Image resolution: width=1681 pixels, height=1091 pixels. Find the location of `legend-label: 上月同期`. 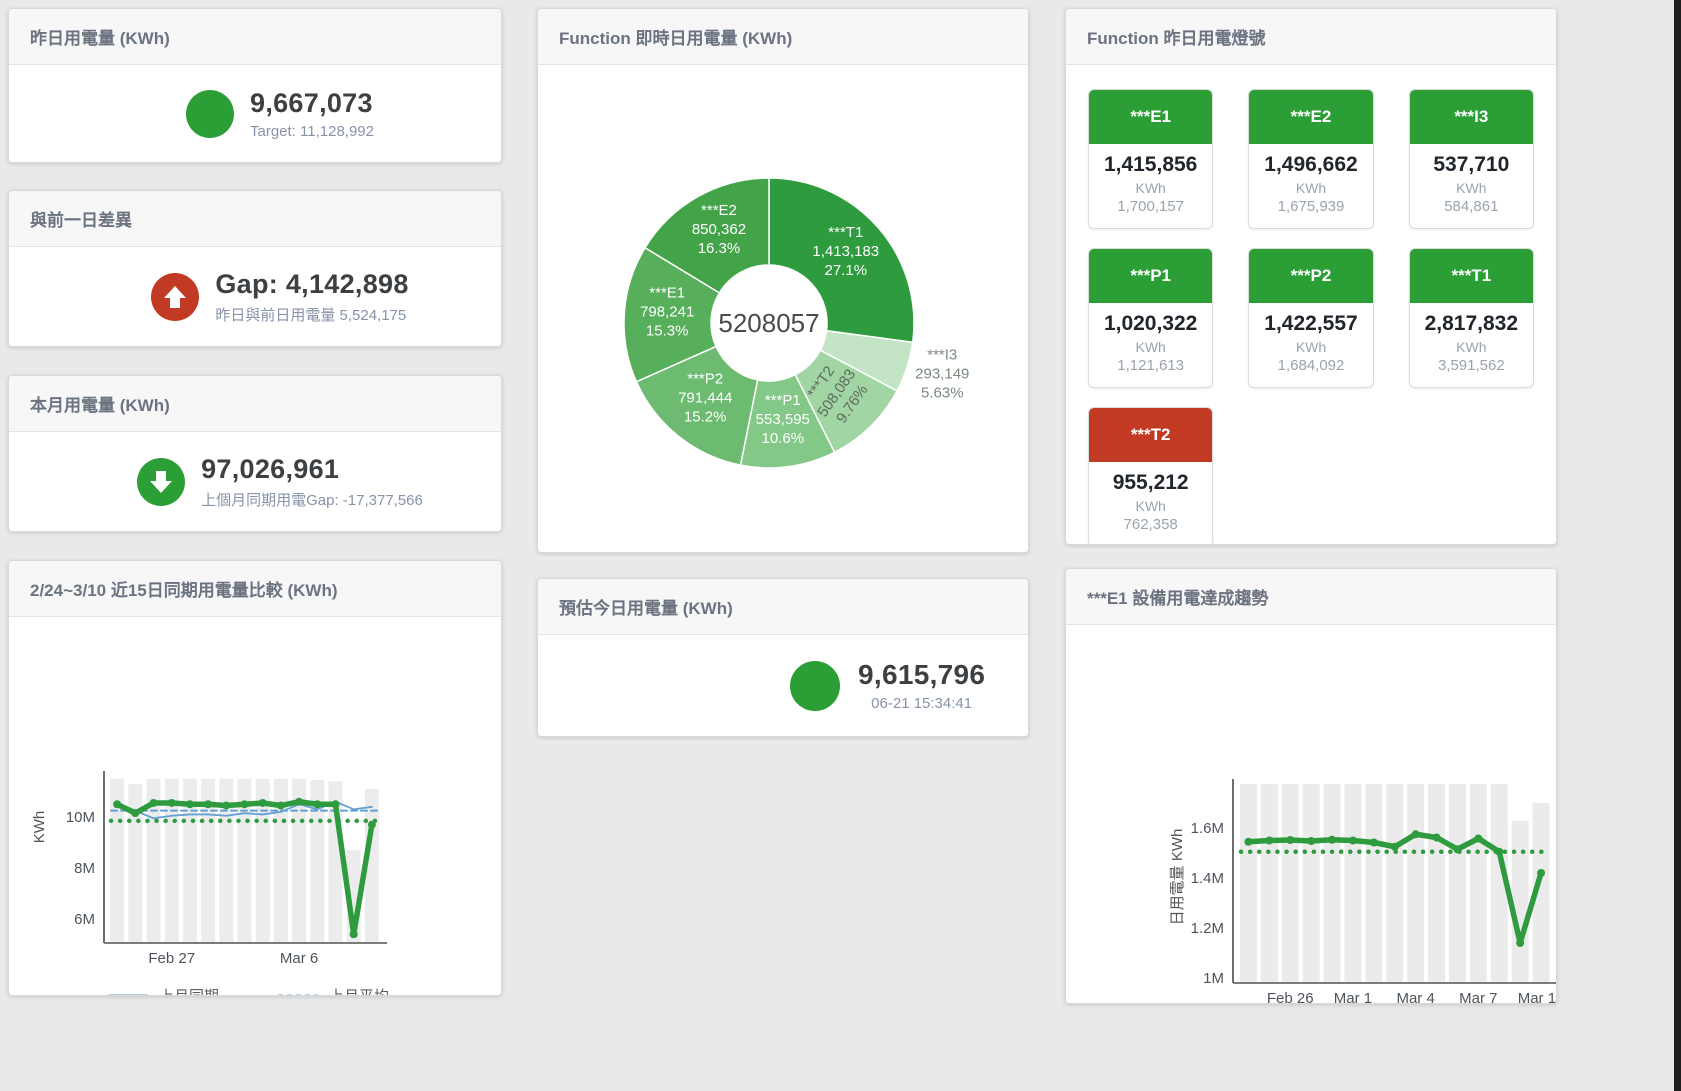

legend-label: 上月同期 is located at coordinates (189, 990).